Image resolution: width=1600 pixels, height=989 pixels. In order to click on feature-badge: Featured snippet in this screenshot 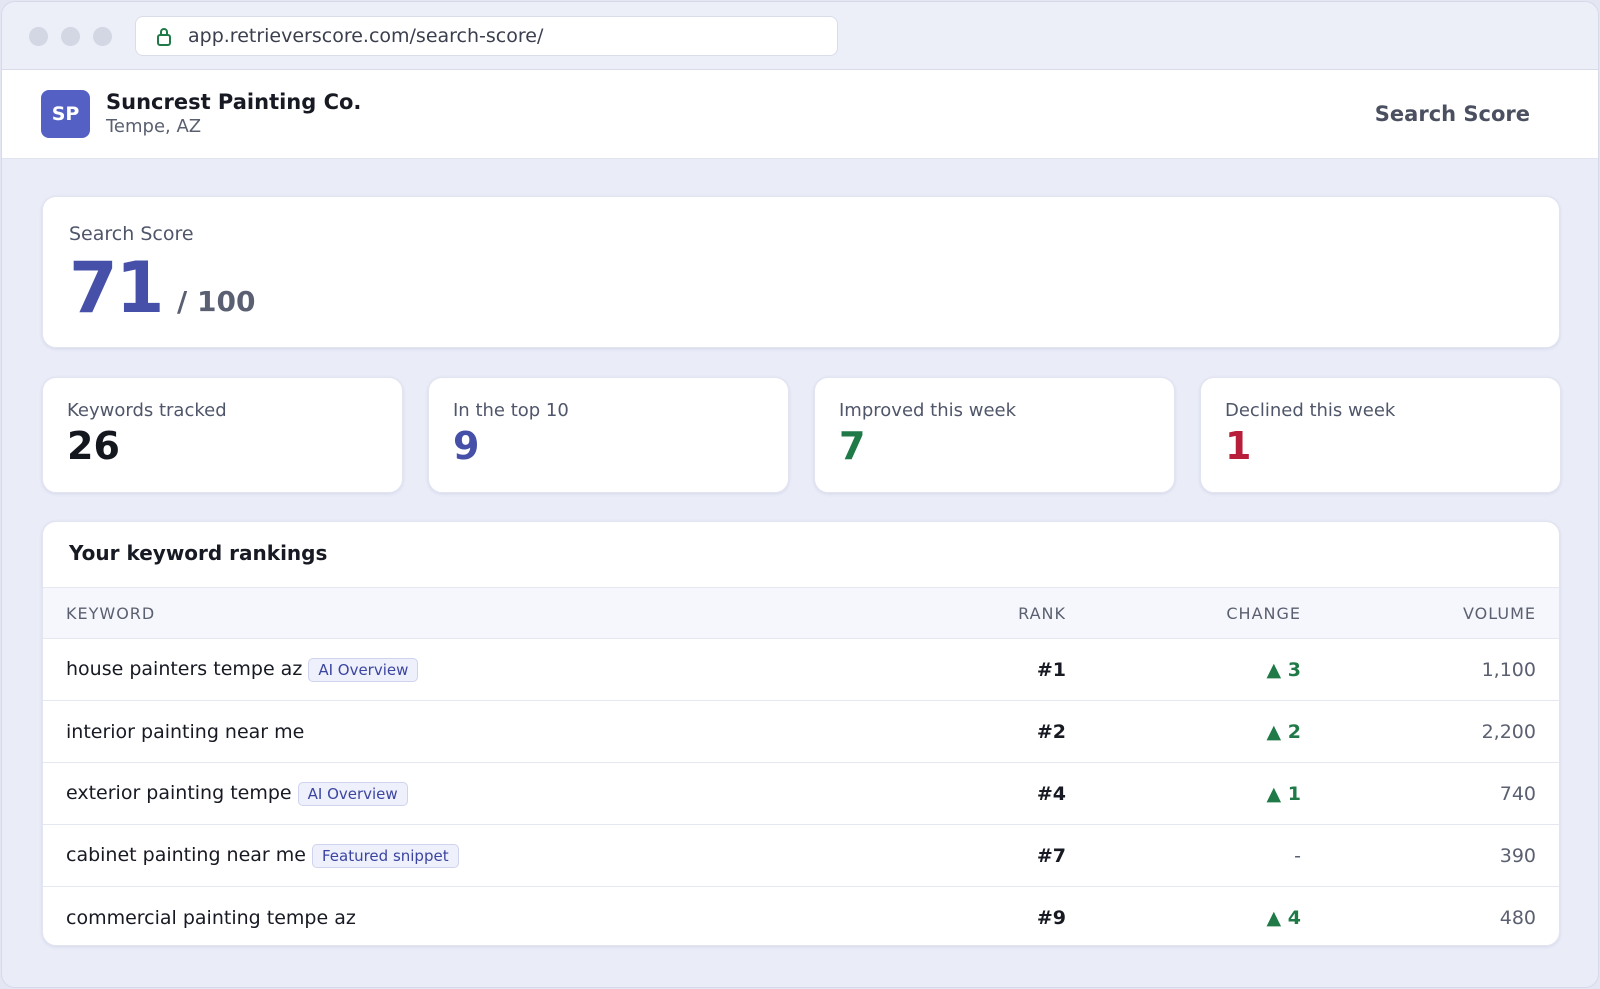, I will do `click(385, 855)`.